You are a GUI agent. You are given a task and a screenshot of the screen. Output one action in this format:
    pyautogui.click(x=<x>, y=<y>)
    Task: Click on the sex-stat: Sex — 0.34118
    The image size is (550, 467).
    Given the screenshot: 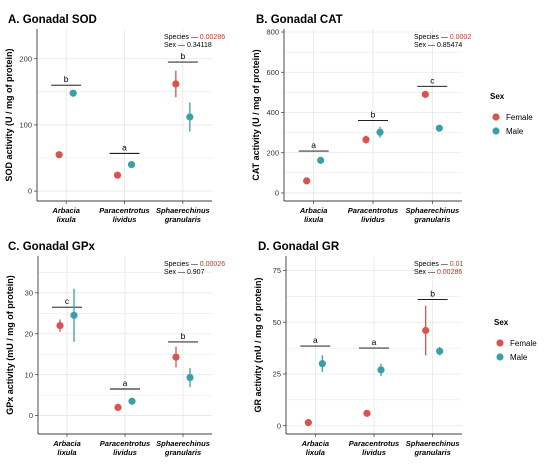 What is the action you would take?
    pyautogui.click(x=188, y=45)
    